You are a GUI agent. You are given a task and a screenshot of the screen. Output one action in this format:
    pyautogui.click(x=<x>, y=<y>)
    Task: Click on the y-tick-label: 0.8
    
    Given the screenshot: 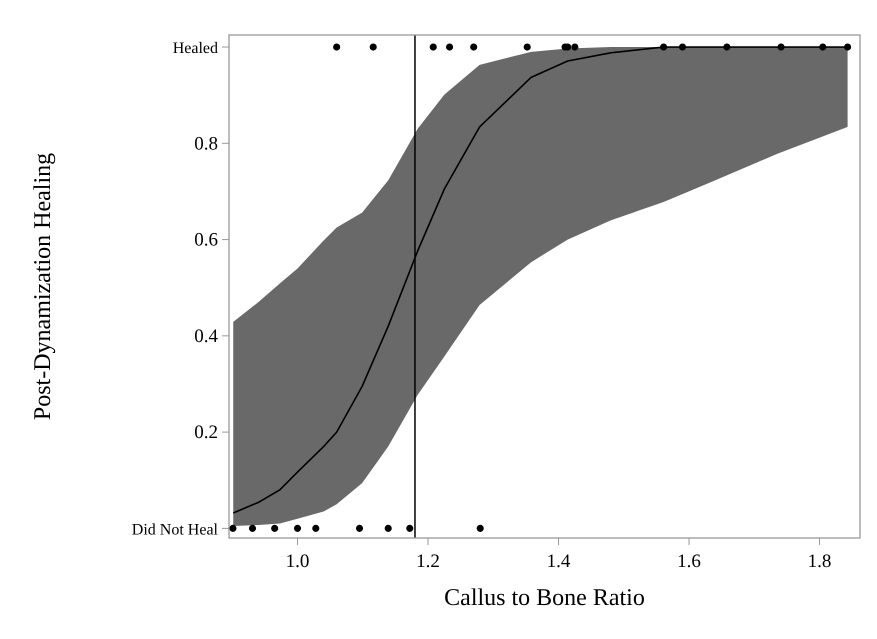 What is the action you would take?
    pyautogui.click(x=206, y=143)
    